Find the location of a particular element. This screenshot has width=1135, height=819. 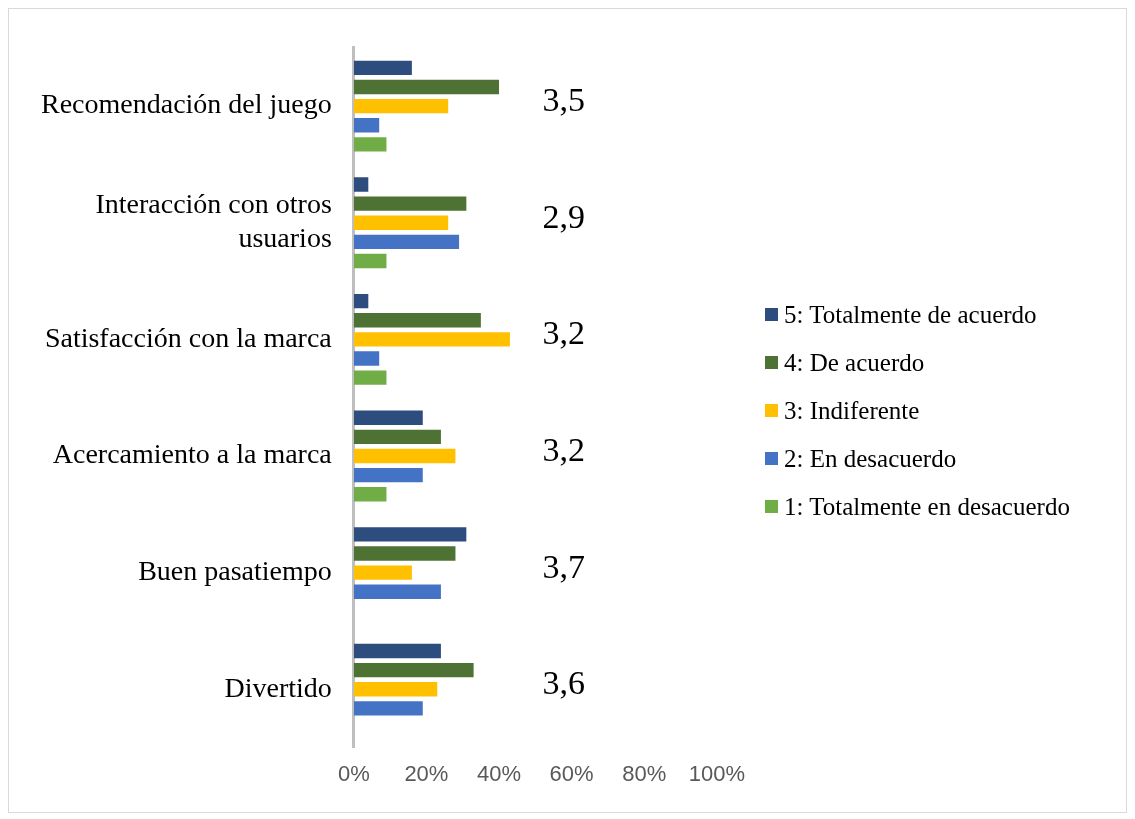

y-tick-label: Buen pasatiempo is located at coordinates (235, 571).